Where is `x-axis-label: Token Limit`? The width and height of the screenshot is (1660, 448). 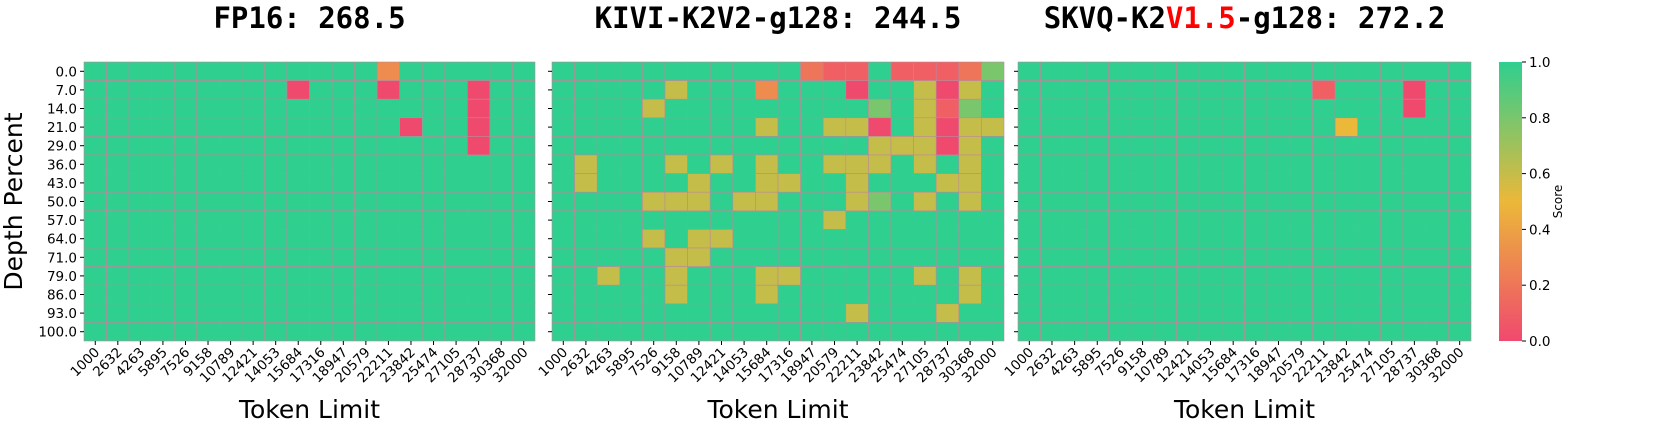
x-axis-label: Token Limit is located at coordinates (1244, 409).